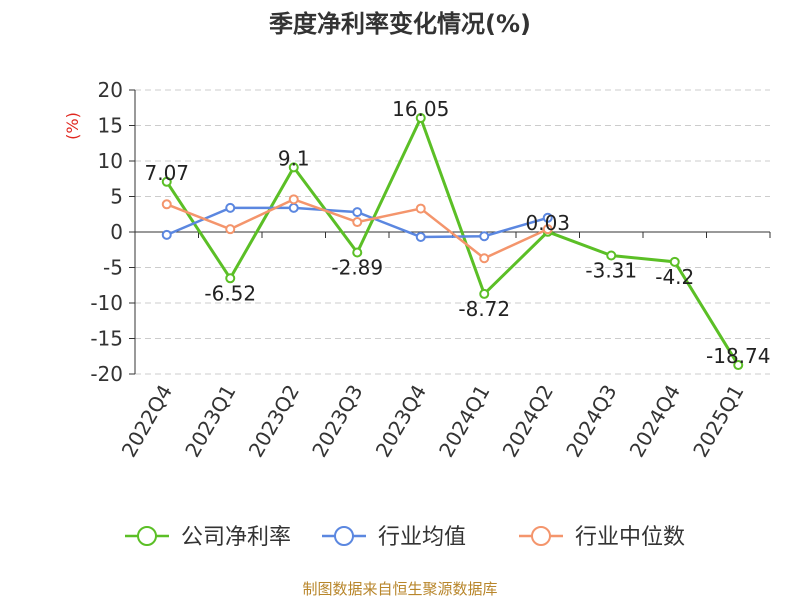  What do you see at coordinates (230, 293) in the screenshot?
I see `data-label: -6.52` at bounding box center [230, 293].